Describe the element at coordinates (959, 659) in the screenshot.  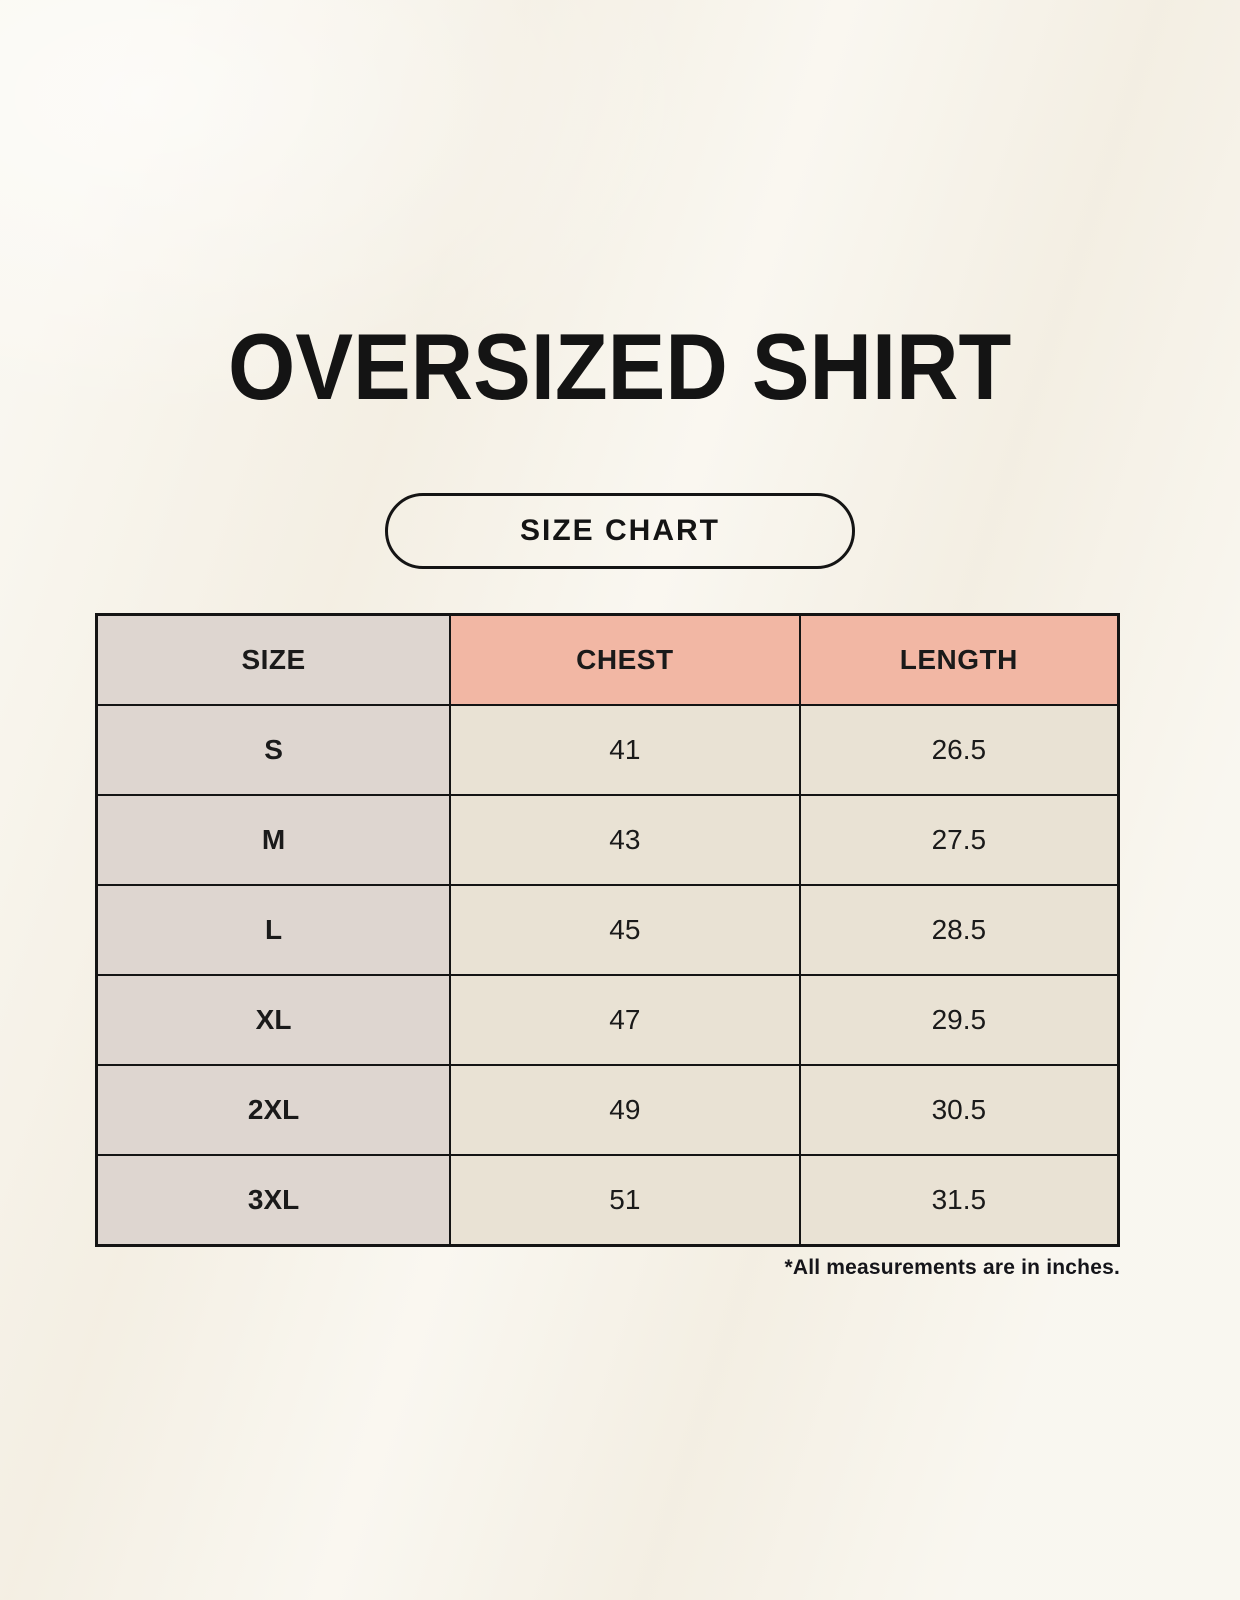
I see `column-header-length: LENGTH` at that location.